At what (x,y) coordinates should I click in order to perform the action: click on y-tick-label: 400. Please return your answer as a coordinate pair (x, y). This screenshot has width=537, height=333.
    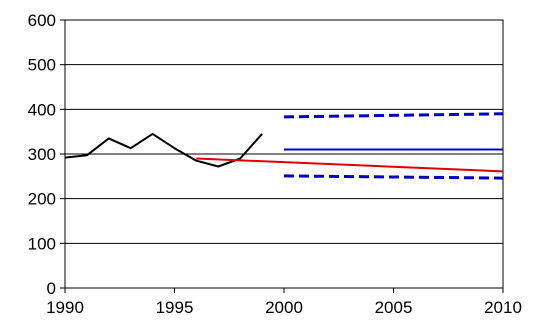
    Looking at the image, I should click on (42, 109).